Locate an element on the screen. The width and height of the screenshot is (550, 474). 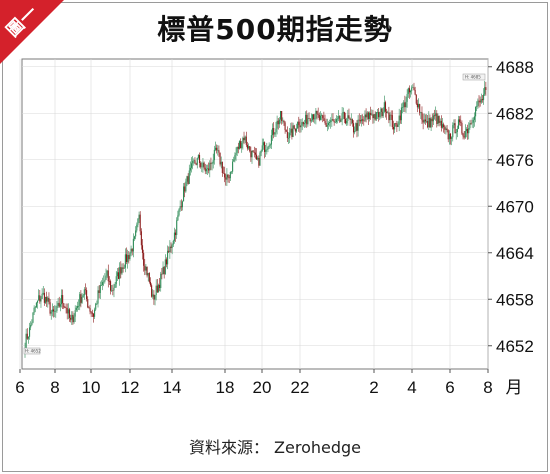
y-tick-label: 4670 is located at coordinates (515, 206).